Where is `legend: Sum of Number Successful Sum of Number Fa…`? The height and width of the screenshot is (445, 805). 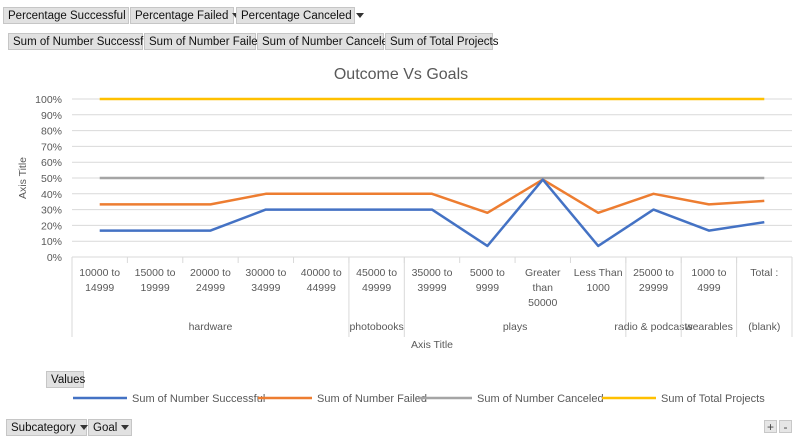
legend: Sum of Number Successful Sum of Number Fa… is located at coordinates (419, 399).